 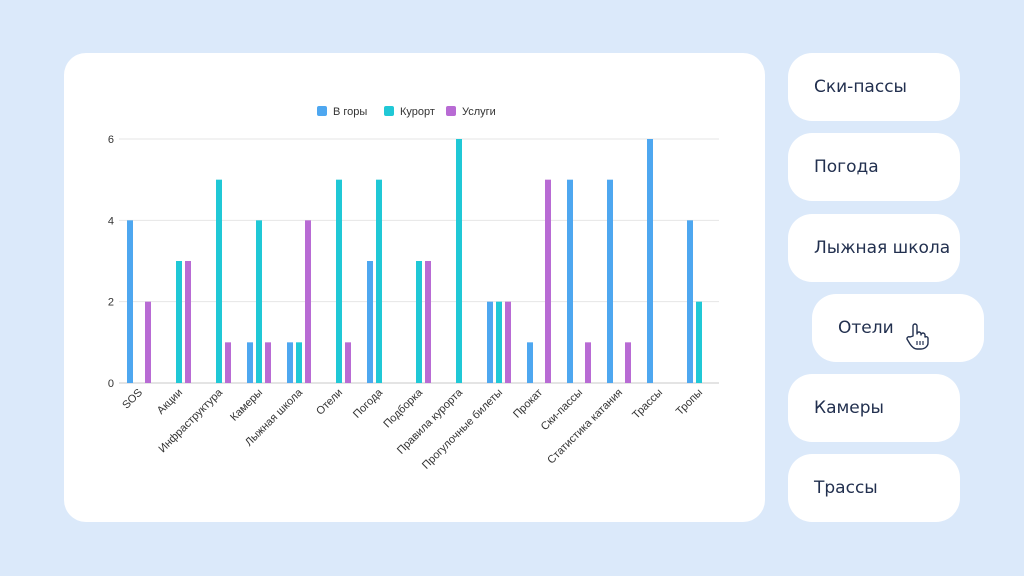 I want to click on sidebar-item-label: Лыжная школа, so click(x=882, y=248).